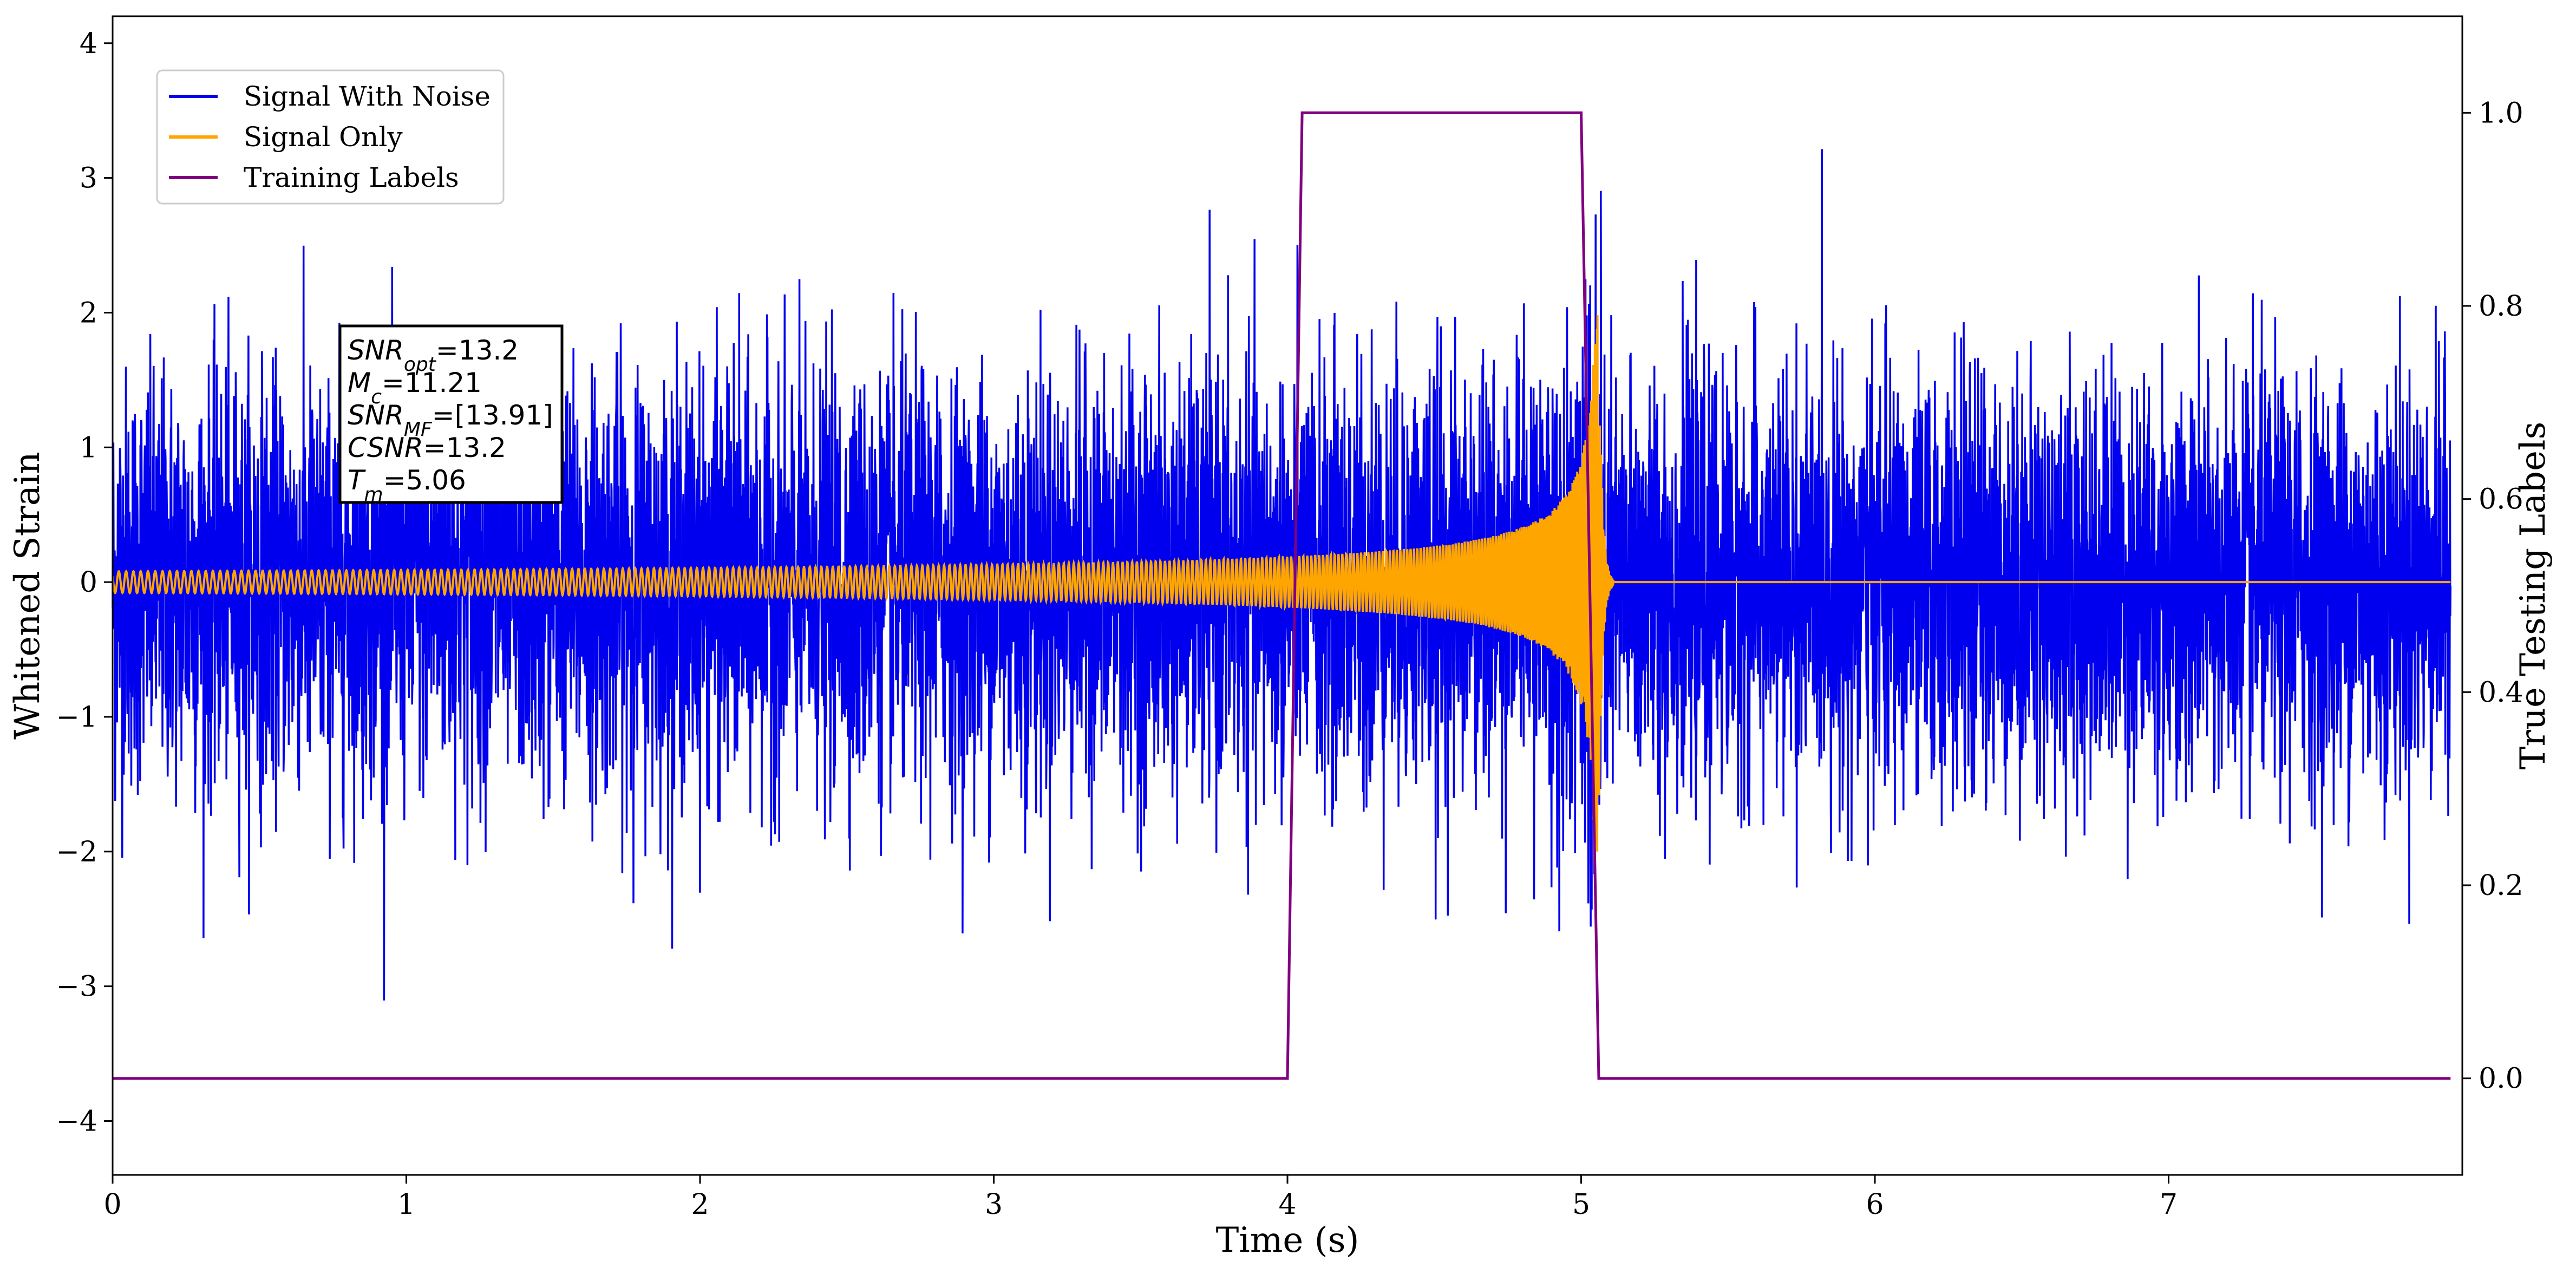  What do you see at coordinates (323, 137) in the screenshot?
I see `legend-entry: Signal Only` at bounding box center [323, 137].